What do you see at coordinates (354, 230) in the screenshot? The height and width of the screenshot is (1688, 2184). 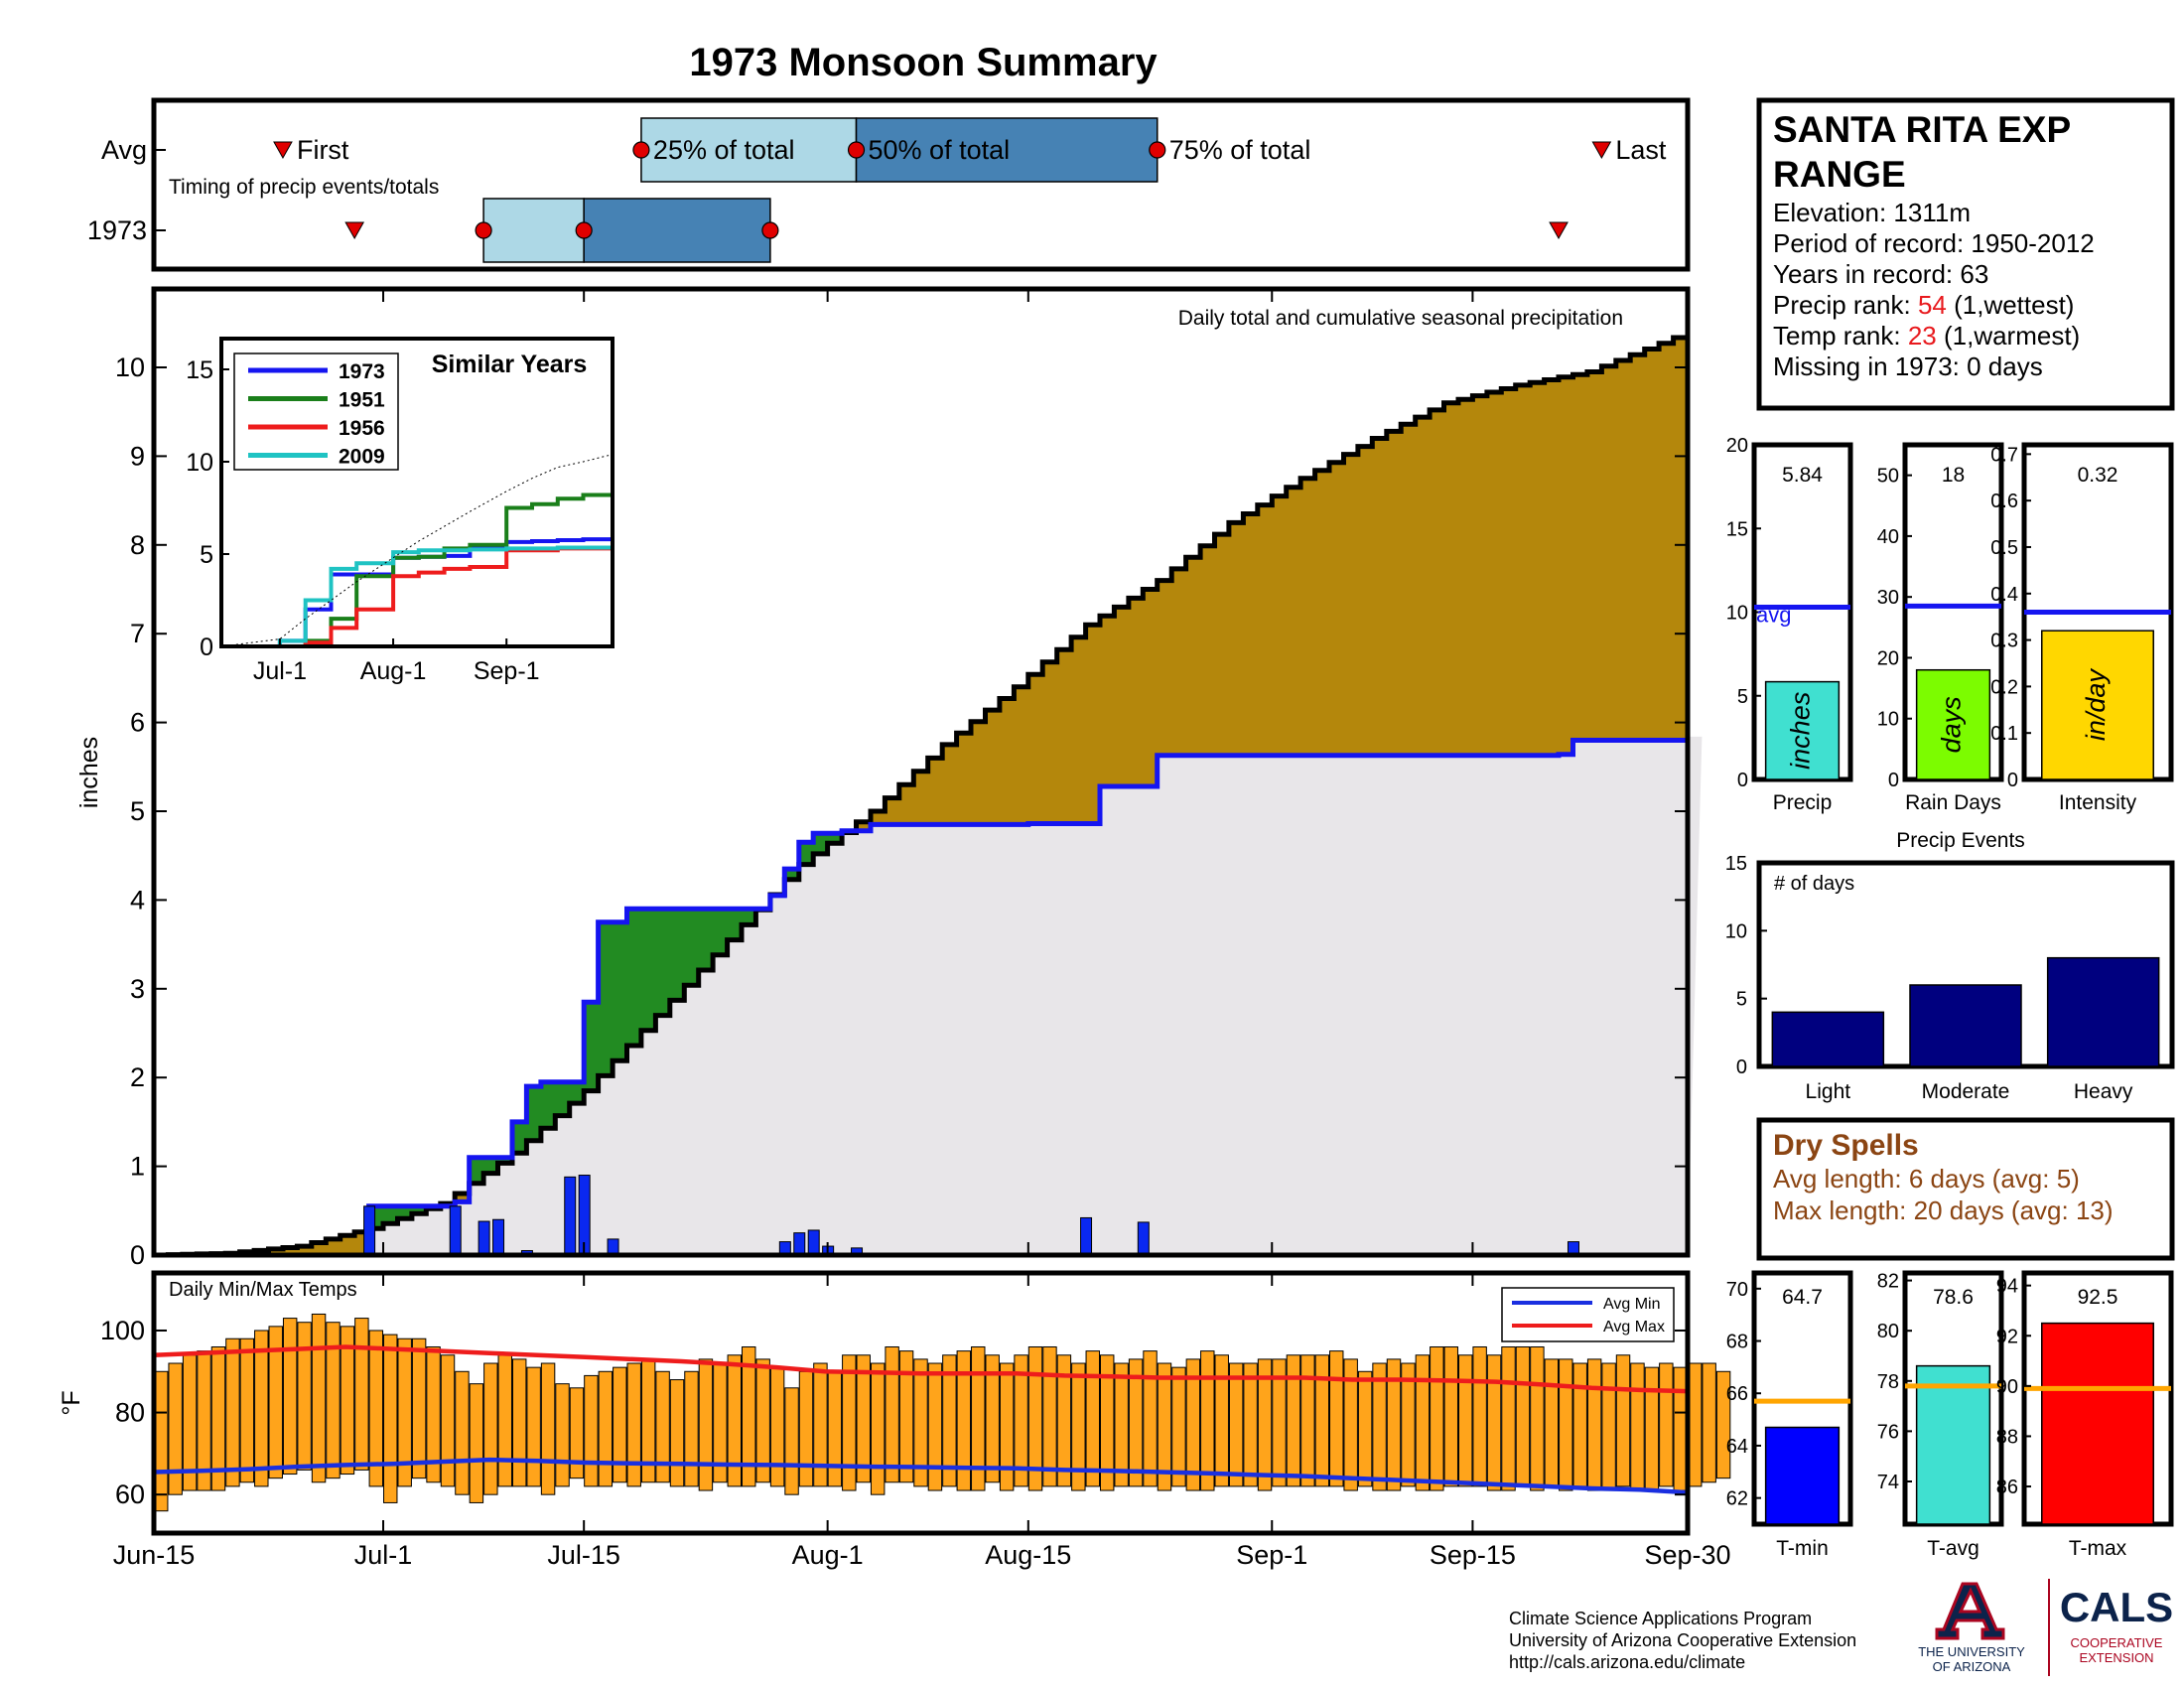 I see `first-event-marker` at bounding box center [354, 230].